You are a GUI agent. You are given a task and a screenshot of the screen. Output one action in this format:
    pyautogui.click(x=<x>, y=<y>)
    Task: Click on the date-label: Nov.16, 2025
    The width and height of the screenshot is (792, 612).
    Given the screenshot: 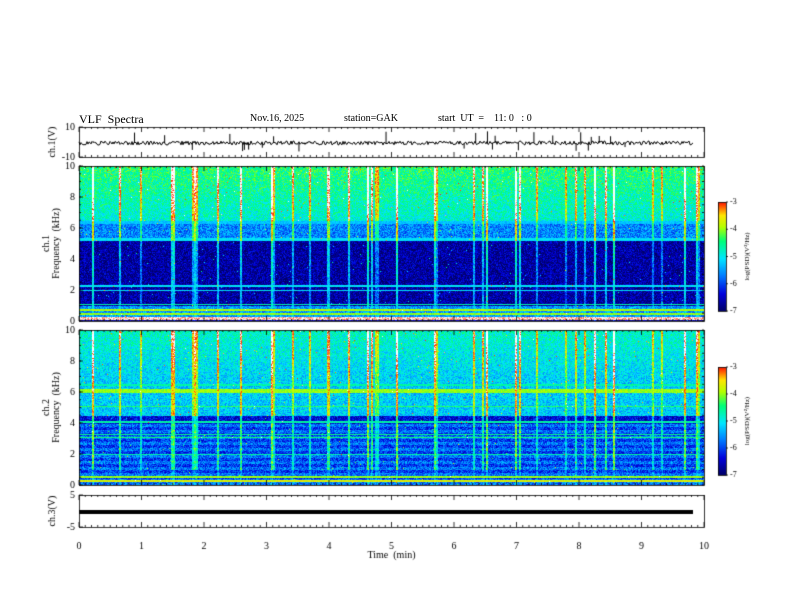 What is the action you would take?
    pyautogui.click(x=277, y=118)
    